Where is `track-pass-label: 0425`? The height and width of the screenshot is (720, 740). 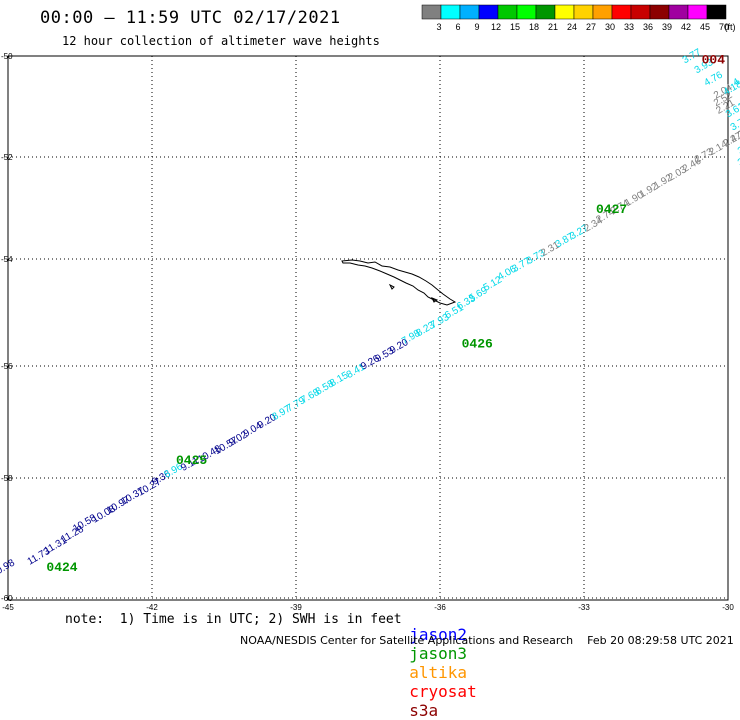
track-pass-label: 0425 is located at coordinates (191, 460).